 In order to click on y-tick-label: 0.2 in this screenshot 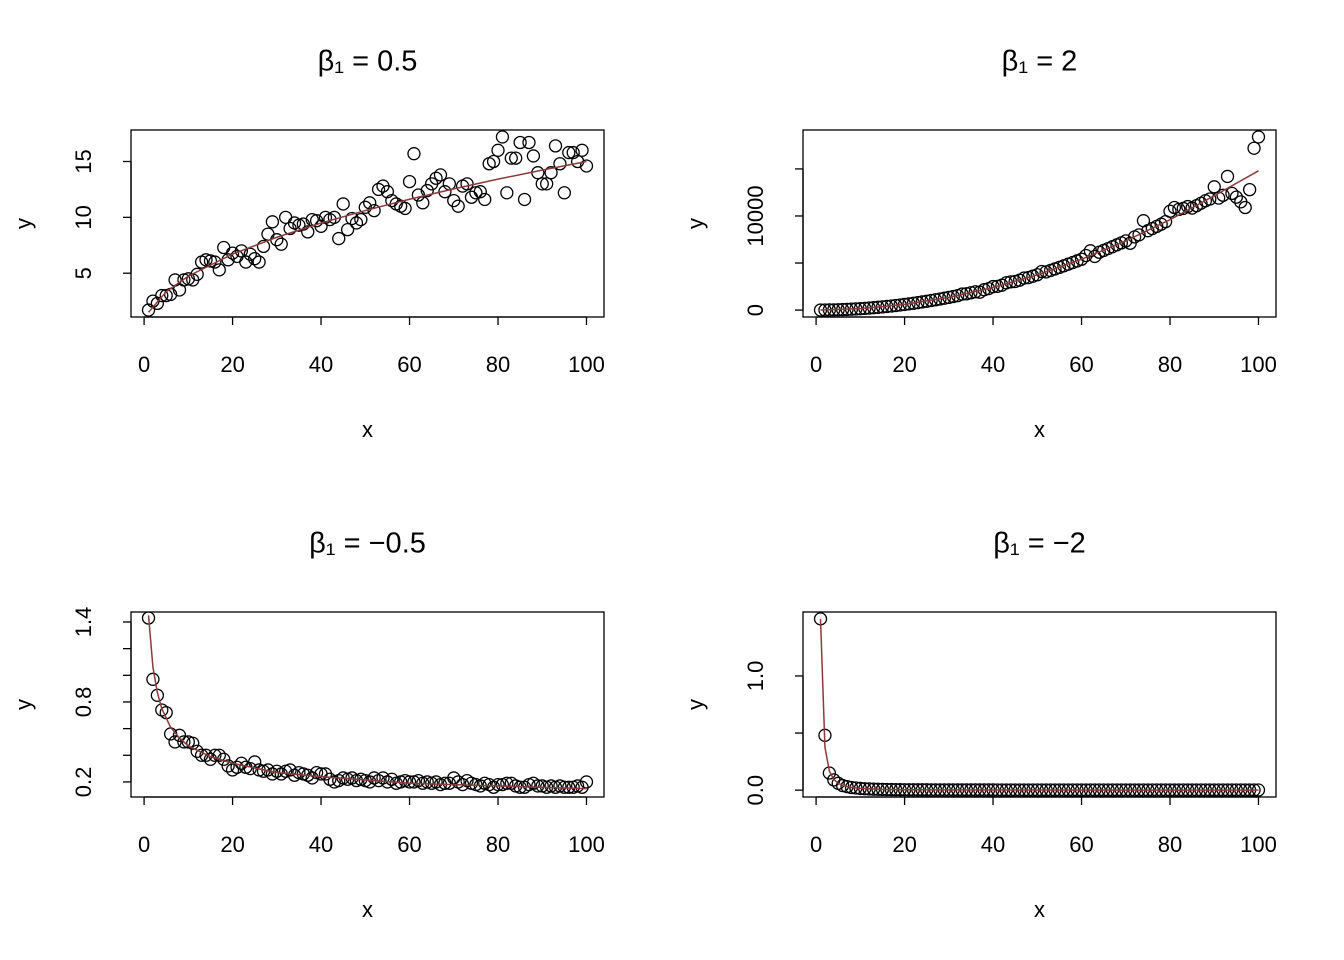, I will do `click(83, 782)`.